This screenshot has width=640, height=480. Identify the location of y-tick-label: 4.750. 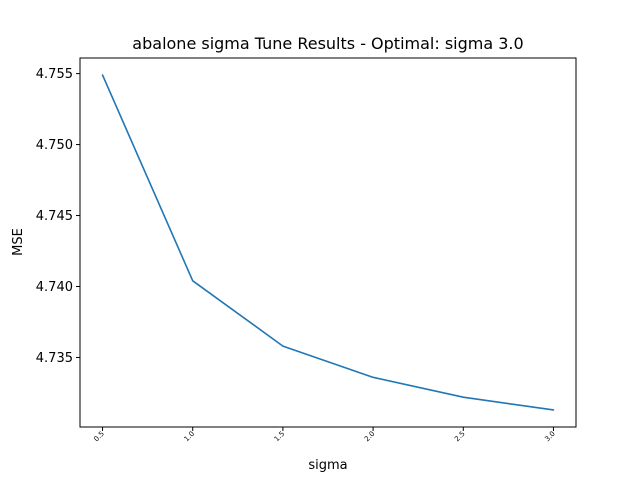
(54, 145).